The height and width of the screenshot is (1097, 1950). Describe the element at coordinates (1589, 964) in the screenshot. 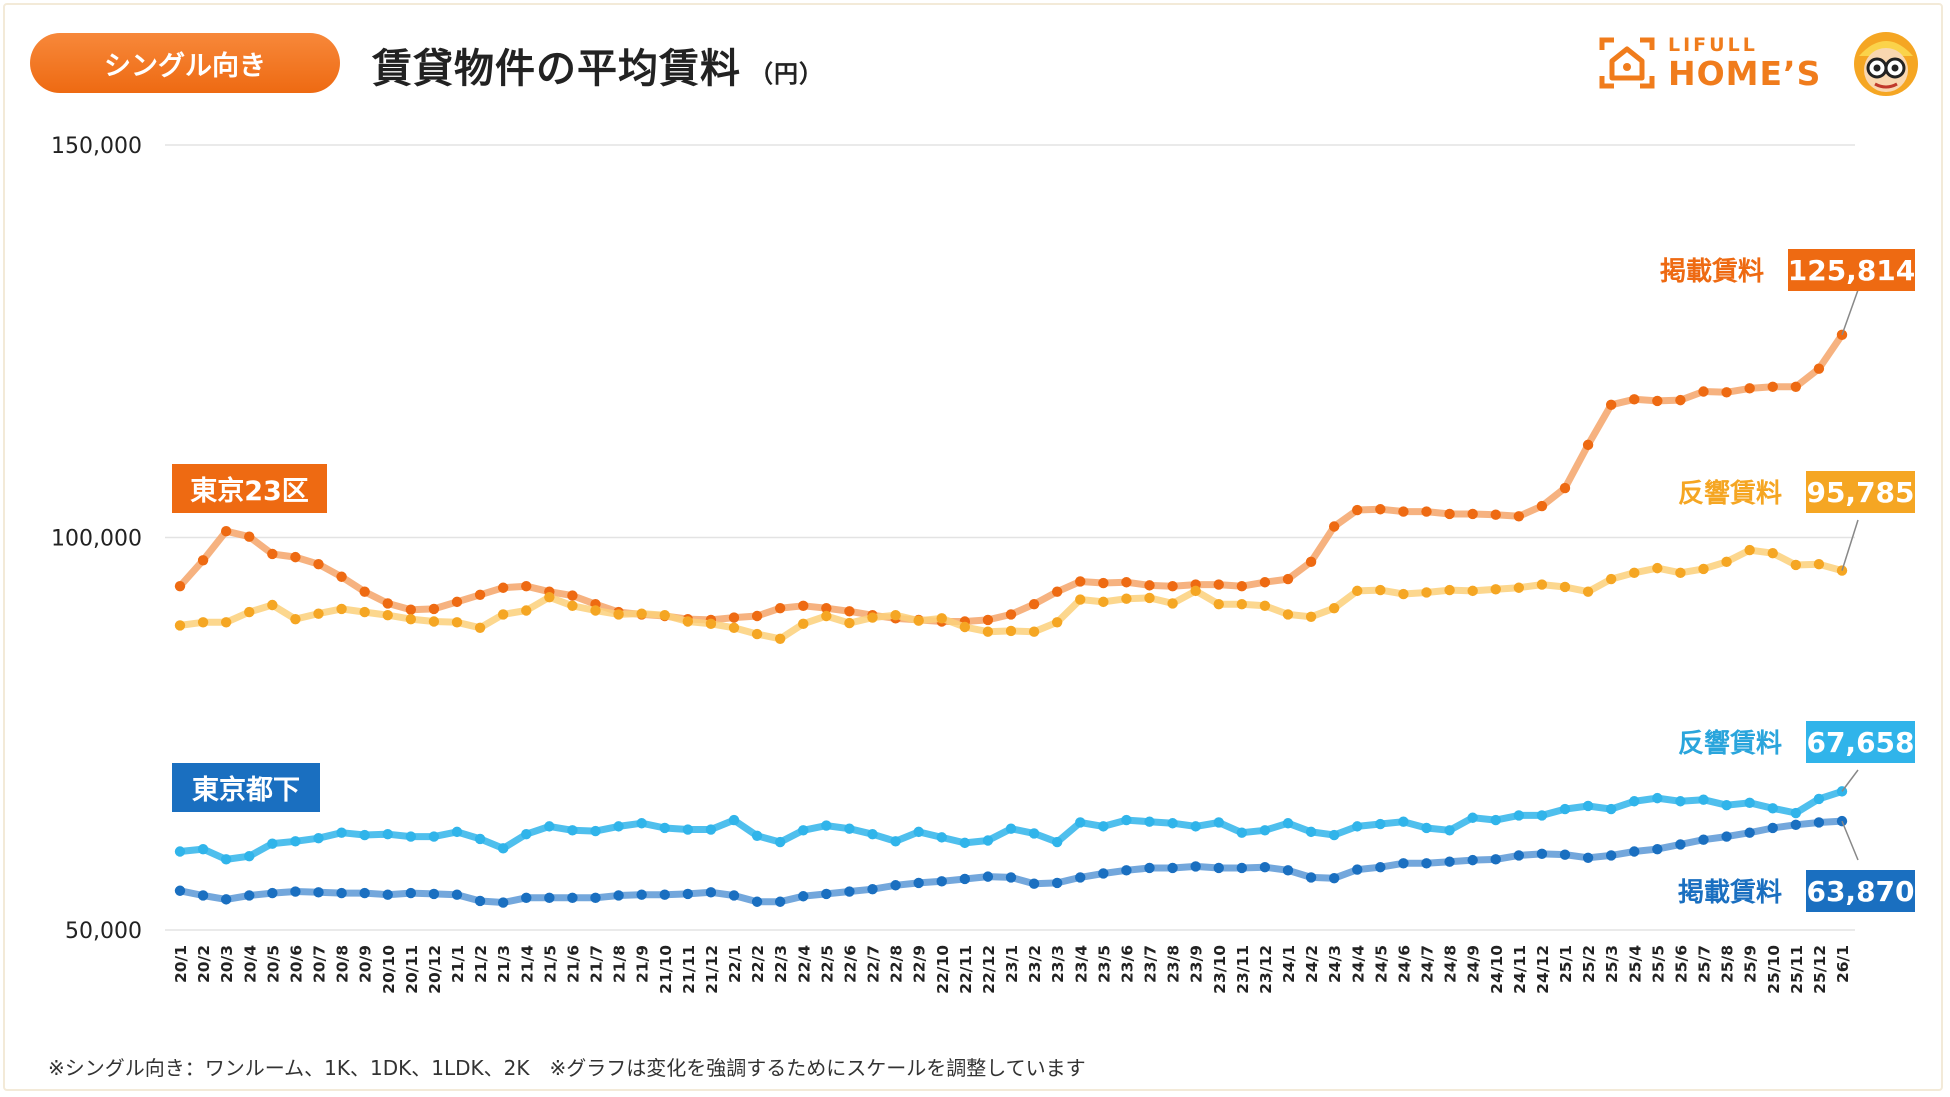

I see `x-tick-label: 25/2` at that location.